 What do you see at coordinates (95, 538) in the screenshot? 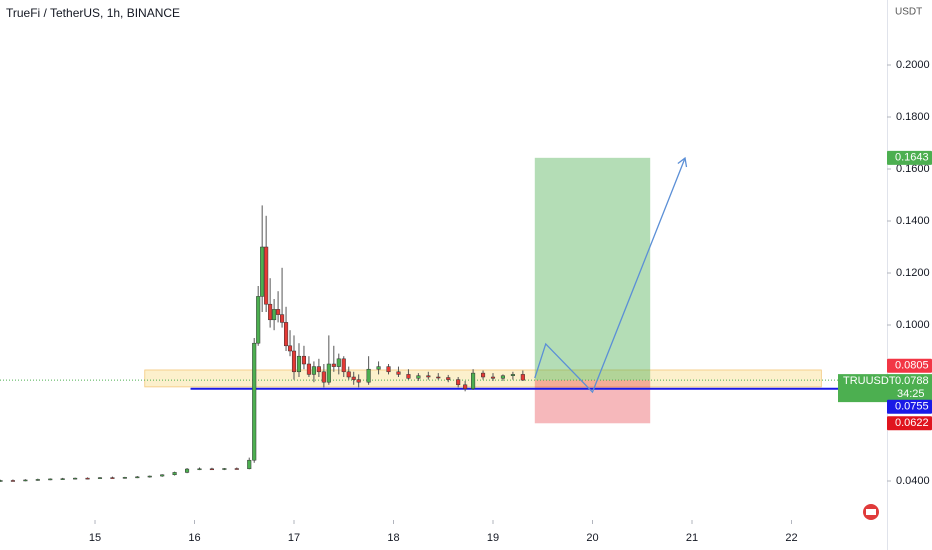
I see `x-tick-label: 15` at bounding box center [95, 538].